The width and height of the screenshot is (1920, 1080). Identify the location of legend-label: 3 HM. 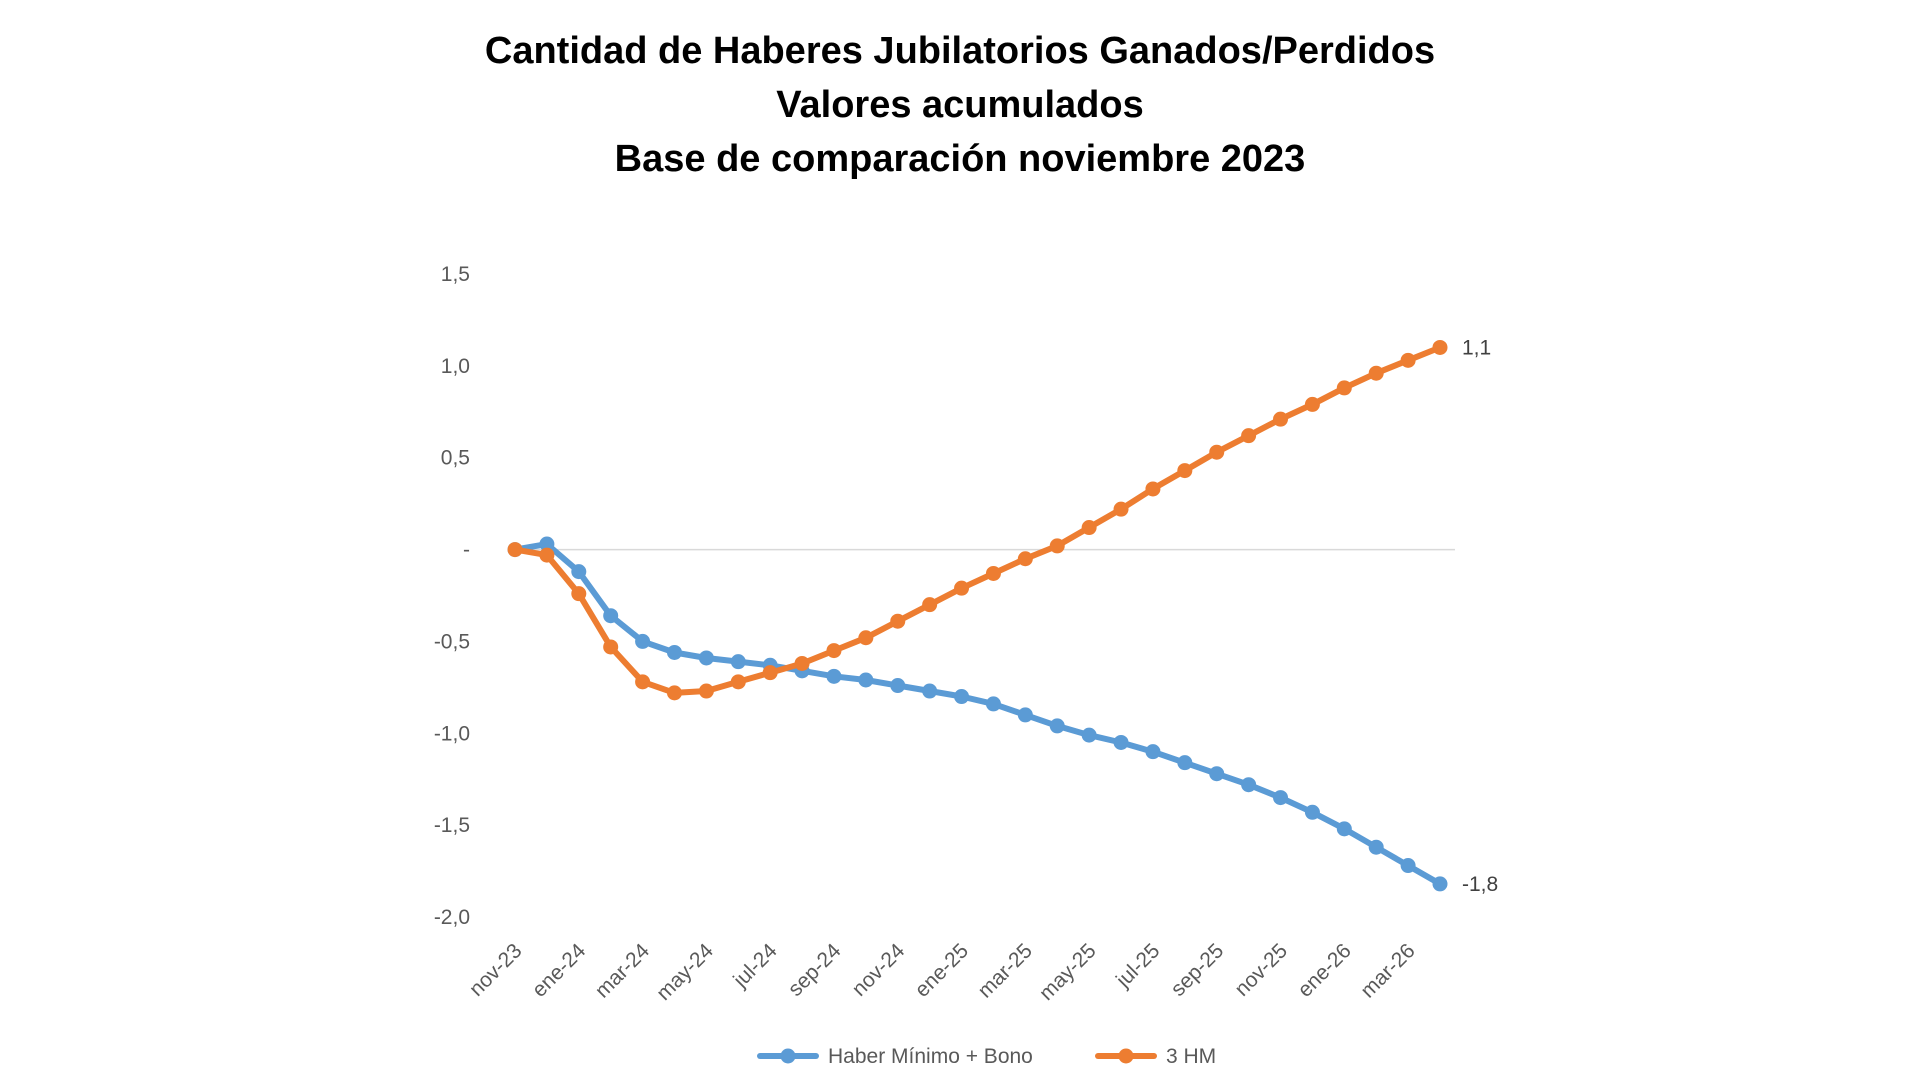
(1191, 1056).